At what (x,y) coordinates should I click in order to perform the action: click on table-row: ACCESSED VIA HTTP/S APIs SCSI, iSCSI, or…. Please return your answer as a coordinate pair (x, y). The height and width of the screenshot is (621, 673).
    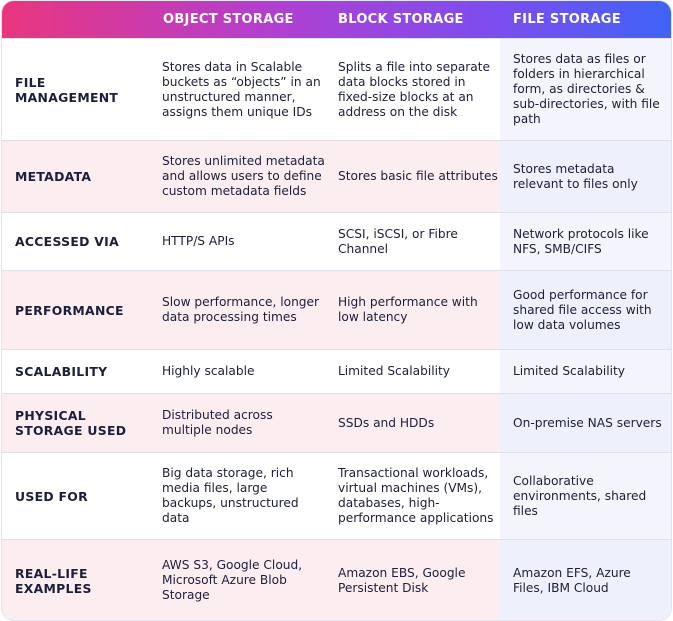
    Looking at the image, I should click on (336, 241).